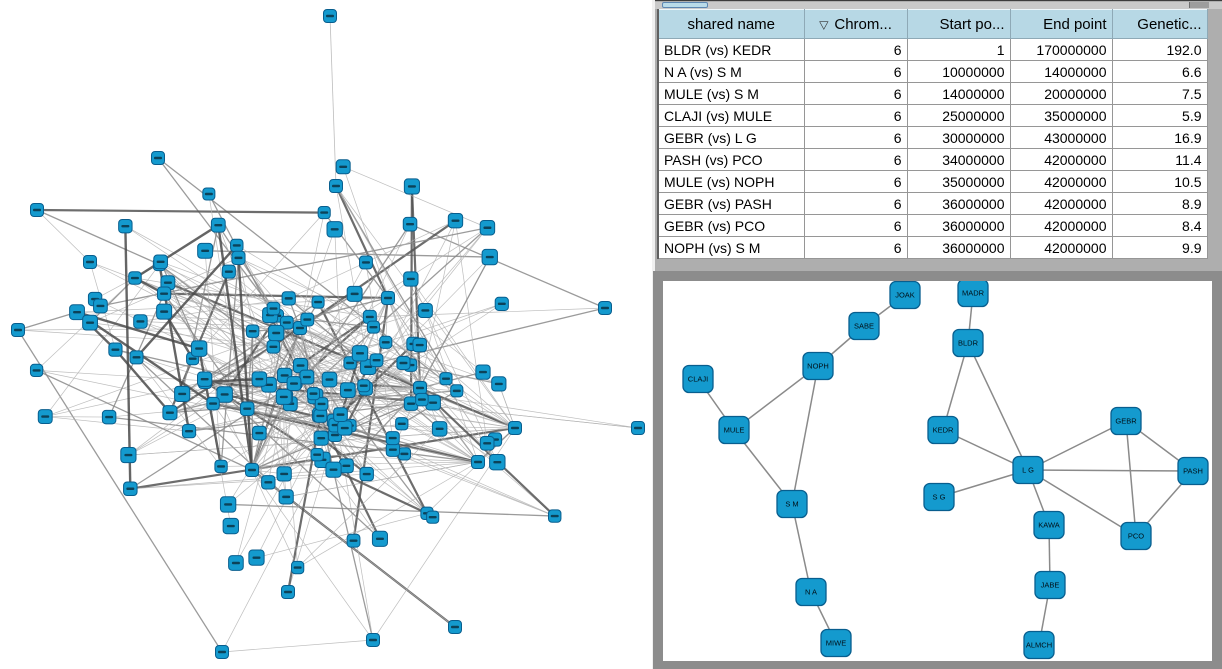 The width and height of the screenshot is (1222, 669). I want to click on cell-shared-name: CLAJI (vs) MULE, so click(731, 115).